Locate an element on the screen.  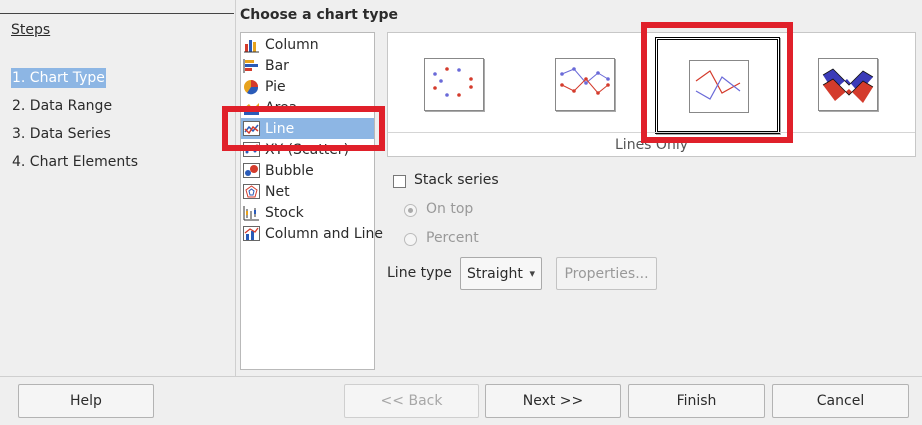
button-bar-divider is located at coordinates (461, 376).